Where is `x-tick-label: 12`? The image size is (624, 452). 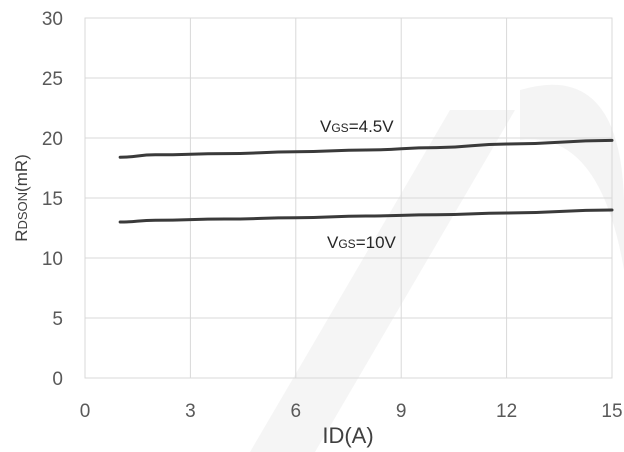 x-tick-label: 12 is located at coordinates (506, 411).